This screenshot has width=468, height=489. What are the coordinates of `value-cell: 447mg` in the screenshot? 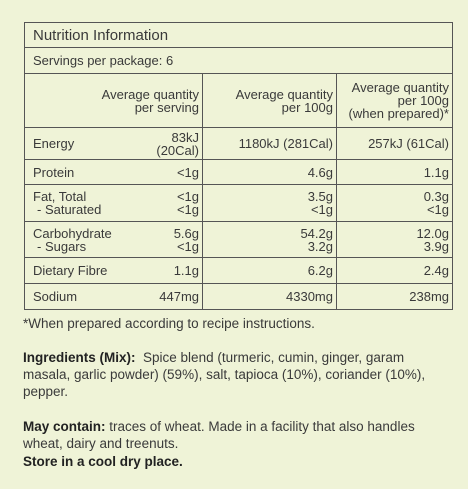 It's located at (163, 296).